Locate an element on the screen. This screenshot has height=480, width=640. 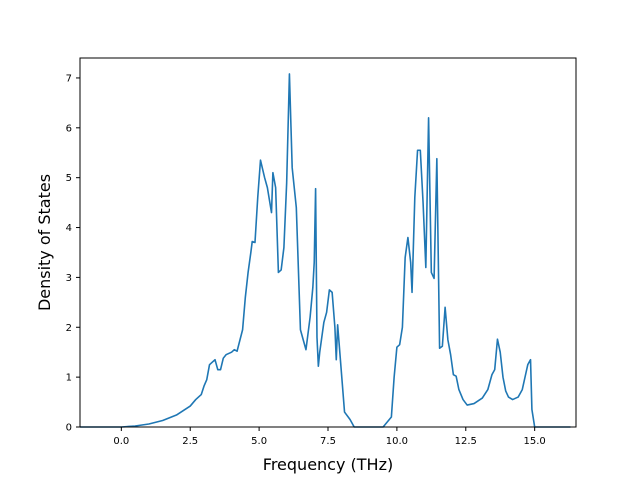
x-axis-label: Frequency (THz) is located at coordinates (328, 464).